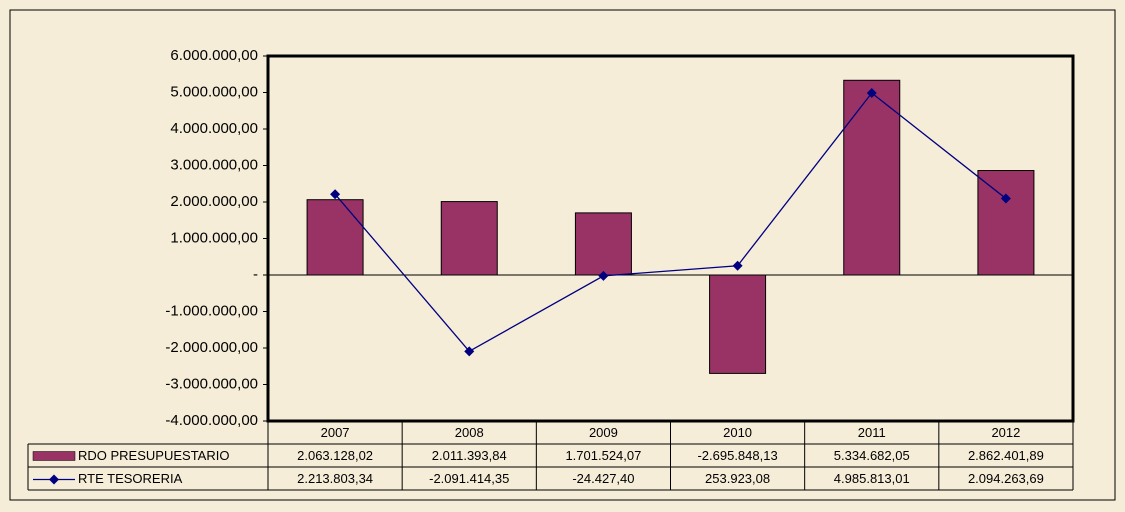 The image size is (1125, 512). I want to click on value-label: 1.701.524,07, so click(603, 455).